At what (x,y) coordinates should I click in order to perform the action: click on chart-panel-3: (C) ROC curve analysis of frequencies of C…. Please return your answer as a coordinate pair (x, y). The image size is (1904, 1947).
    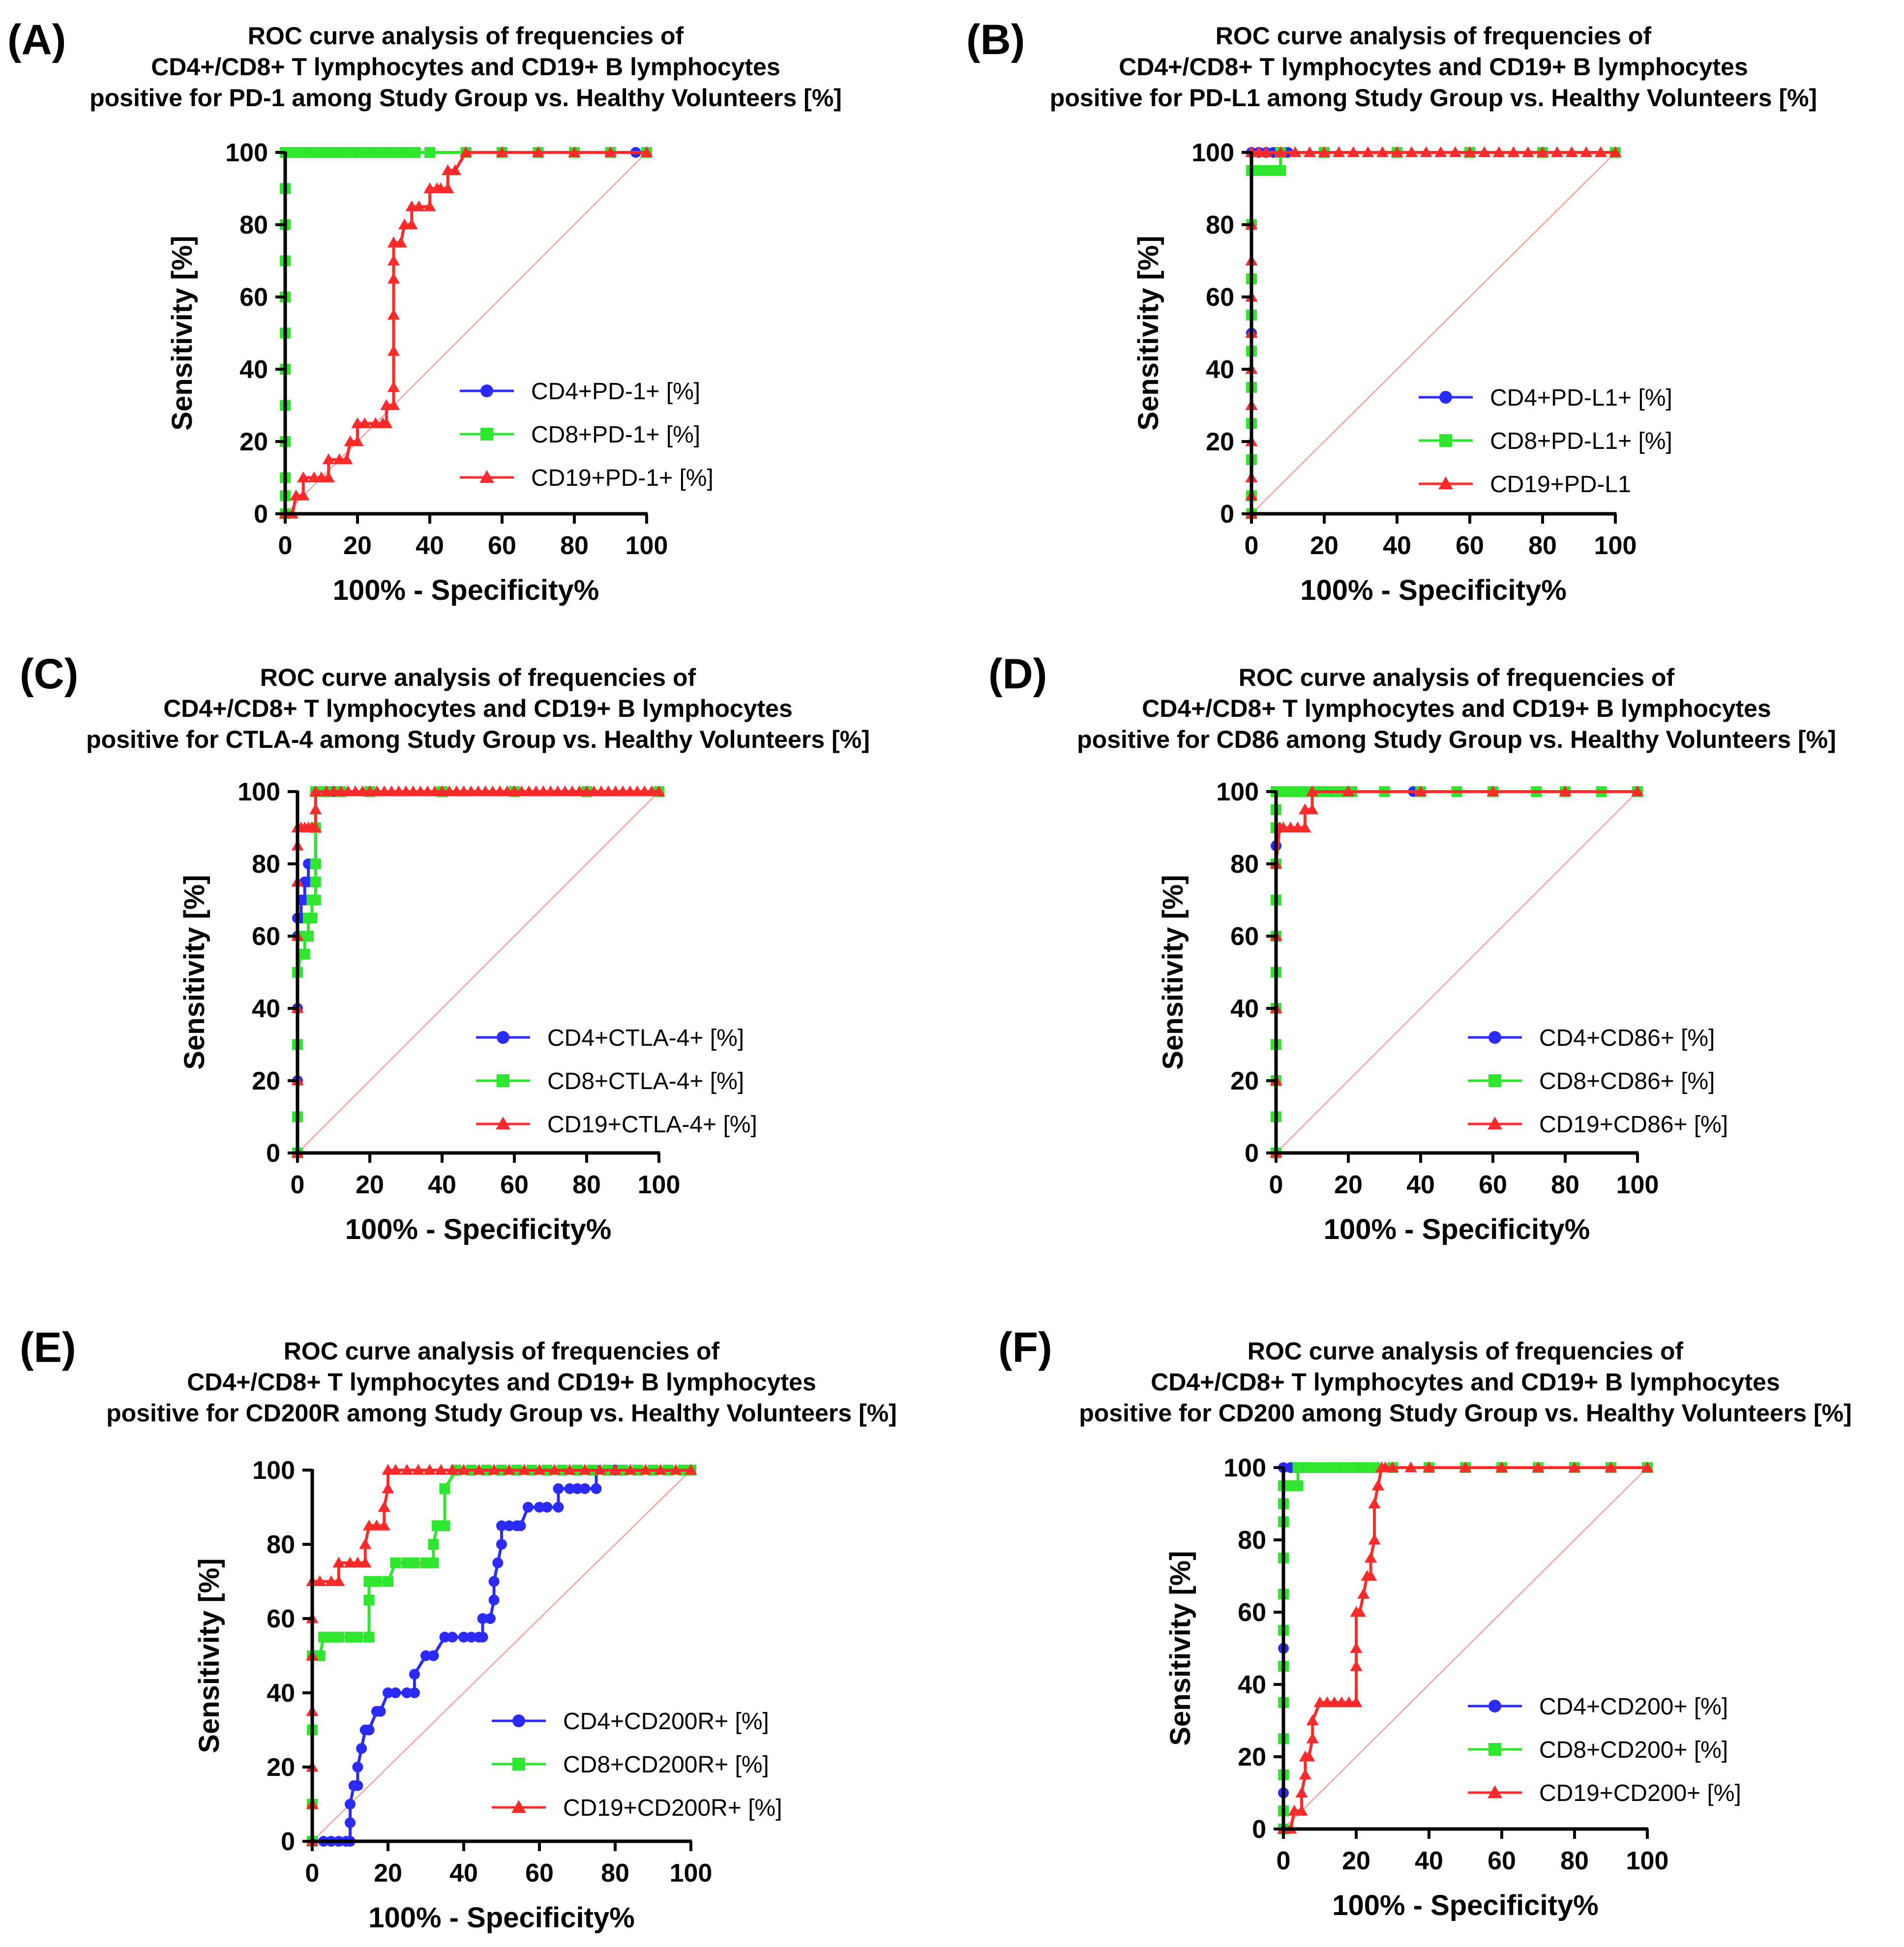
    Looking at the image, I should click on (445, 947).